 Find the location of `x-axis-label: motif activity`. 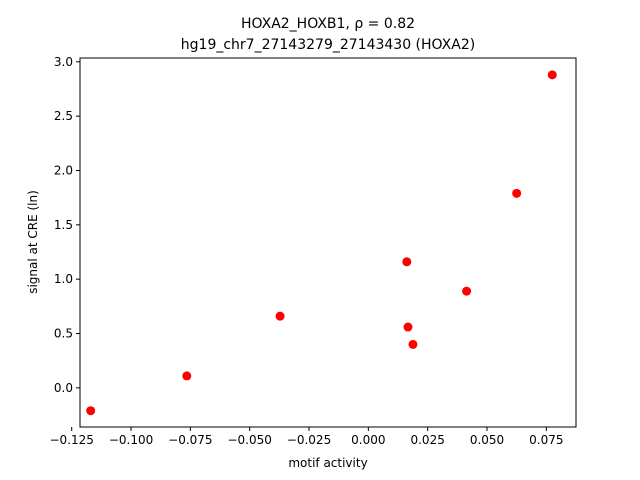

x-axis-label: motif activity is located at coordinates (327, 463).